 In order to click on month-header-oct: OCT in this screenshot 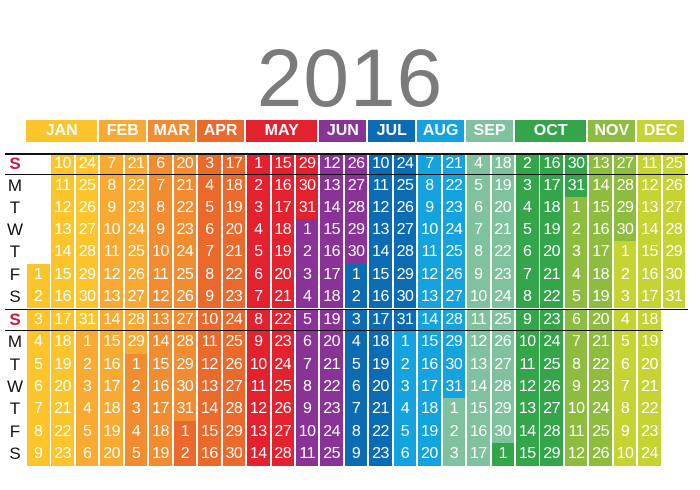, I will do `click(551, 131)`.